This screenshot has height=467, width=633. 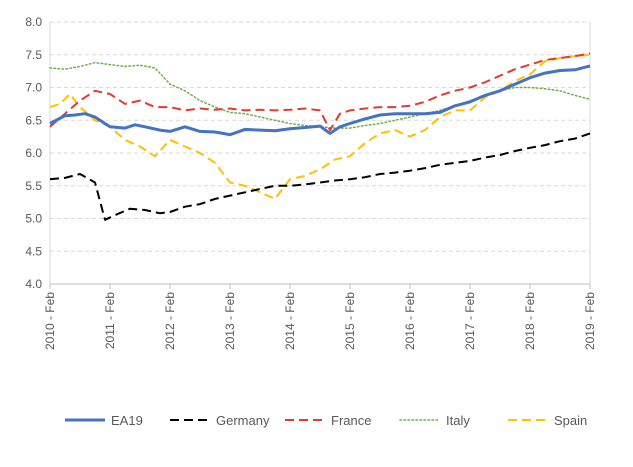 I want to click on y-tick-label: 8.0, so click(x=33, y=22).